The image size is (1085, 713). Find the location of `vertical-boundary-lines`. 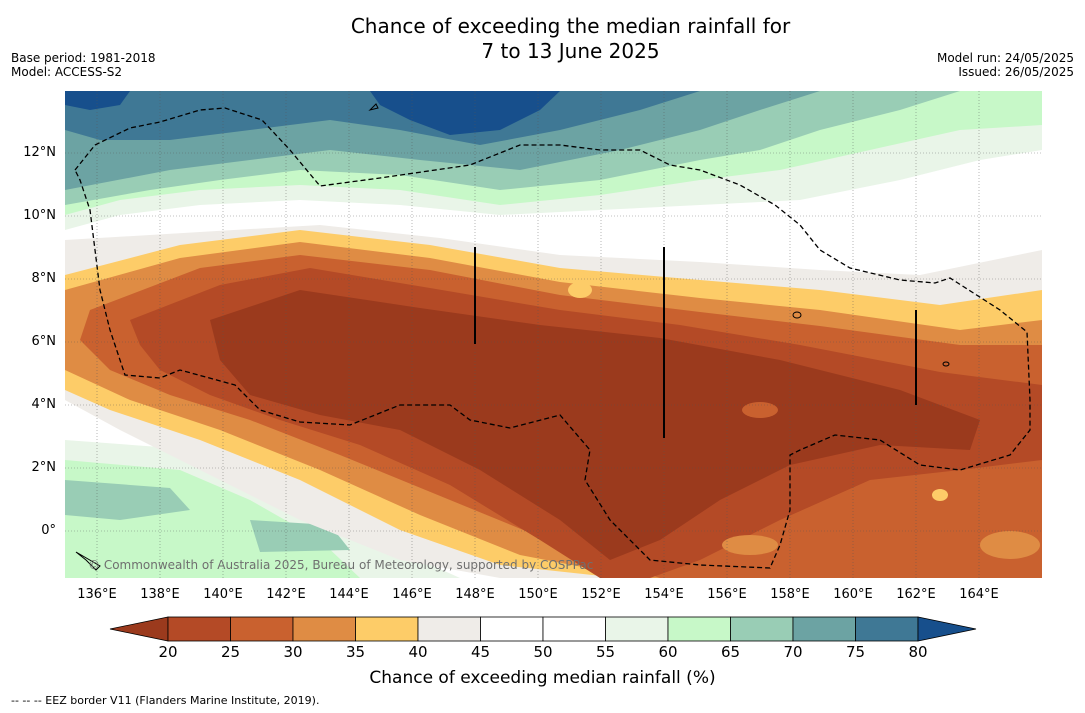

vertical-boundary-lines is located at coordinates (695, 342).